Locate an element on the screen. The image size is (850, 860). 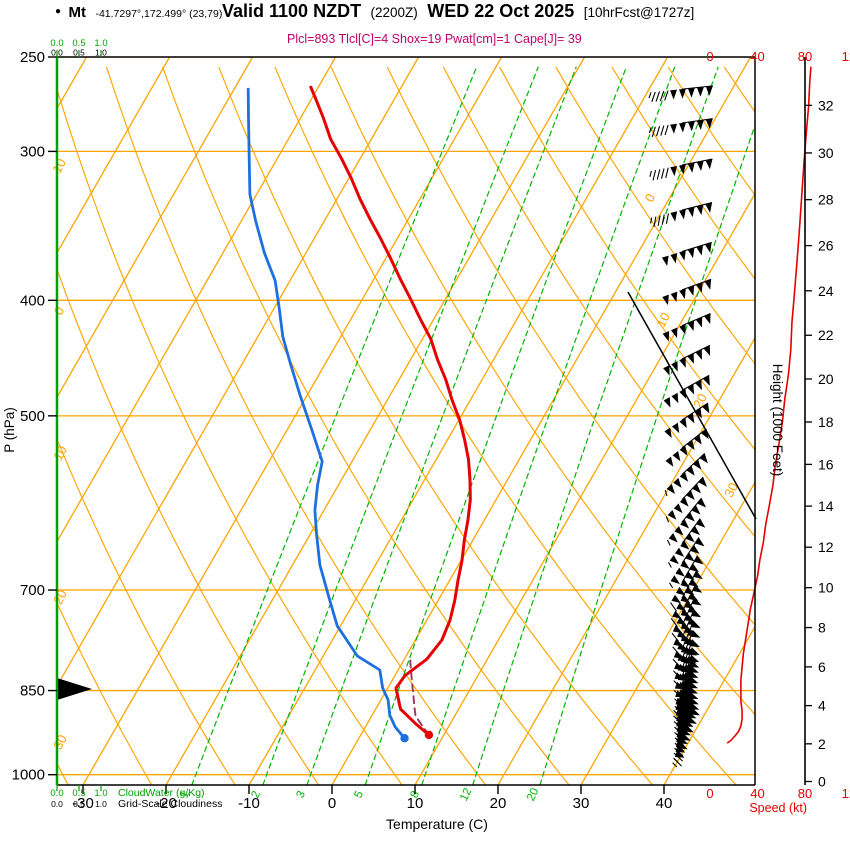
temperature-tick-label: -10 is located at coordinates (249, 803).